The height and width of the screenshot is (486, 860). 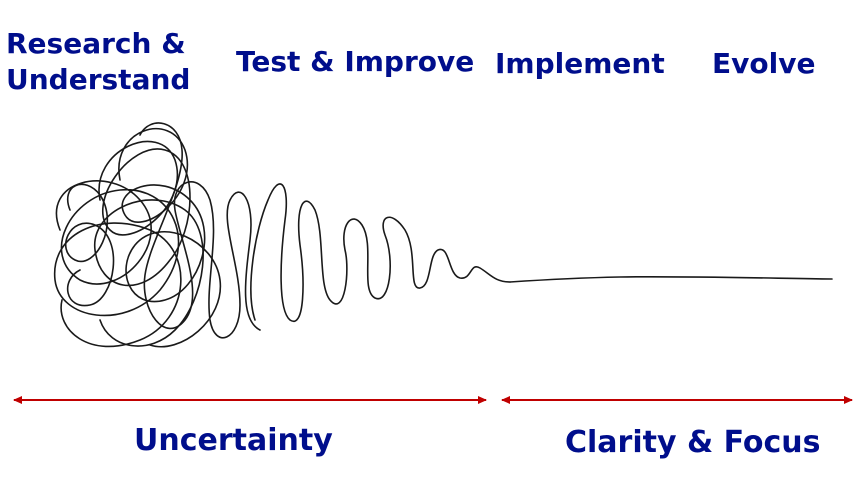 I want to click on stage-label-line: Understand, so click(x=98, y=79).